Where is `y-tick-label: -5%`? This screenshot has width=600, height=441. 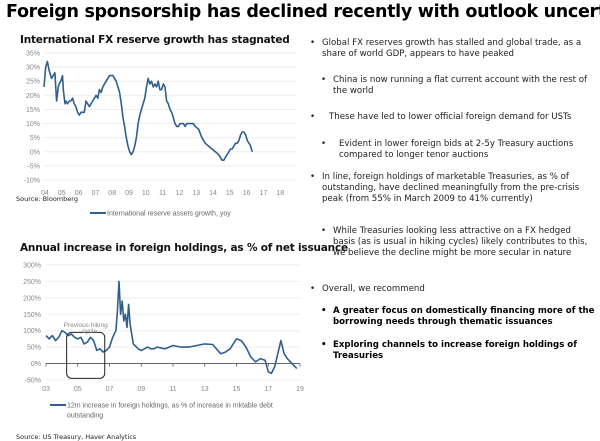
y-tick-label: -5% is located at coordinates (34, 166).